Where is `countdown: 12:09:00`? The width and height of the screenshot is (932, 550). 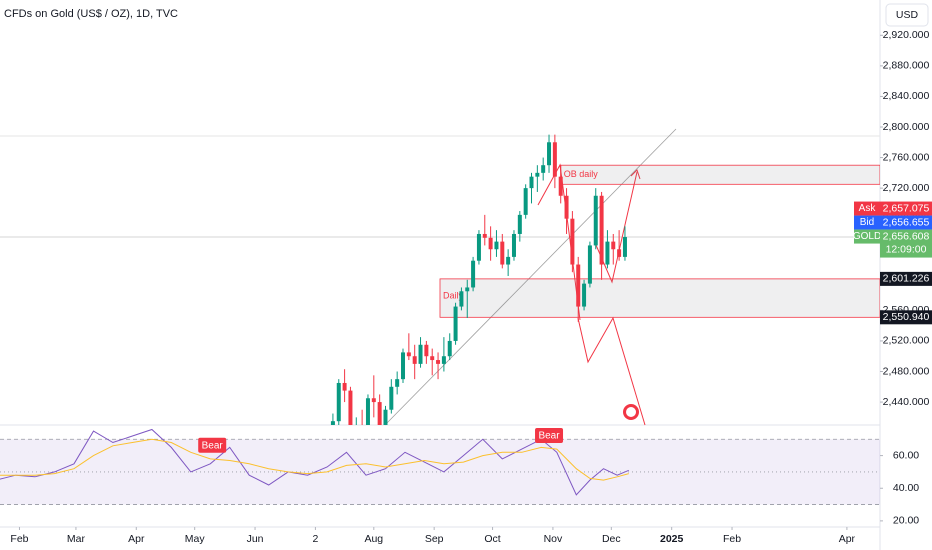
countdown: 12:09:00 is located at coordinates (906, 249).